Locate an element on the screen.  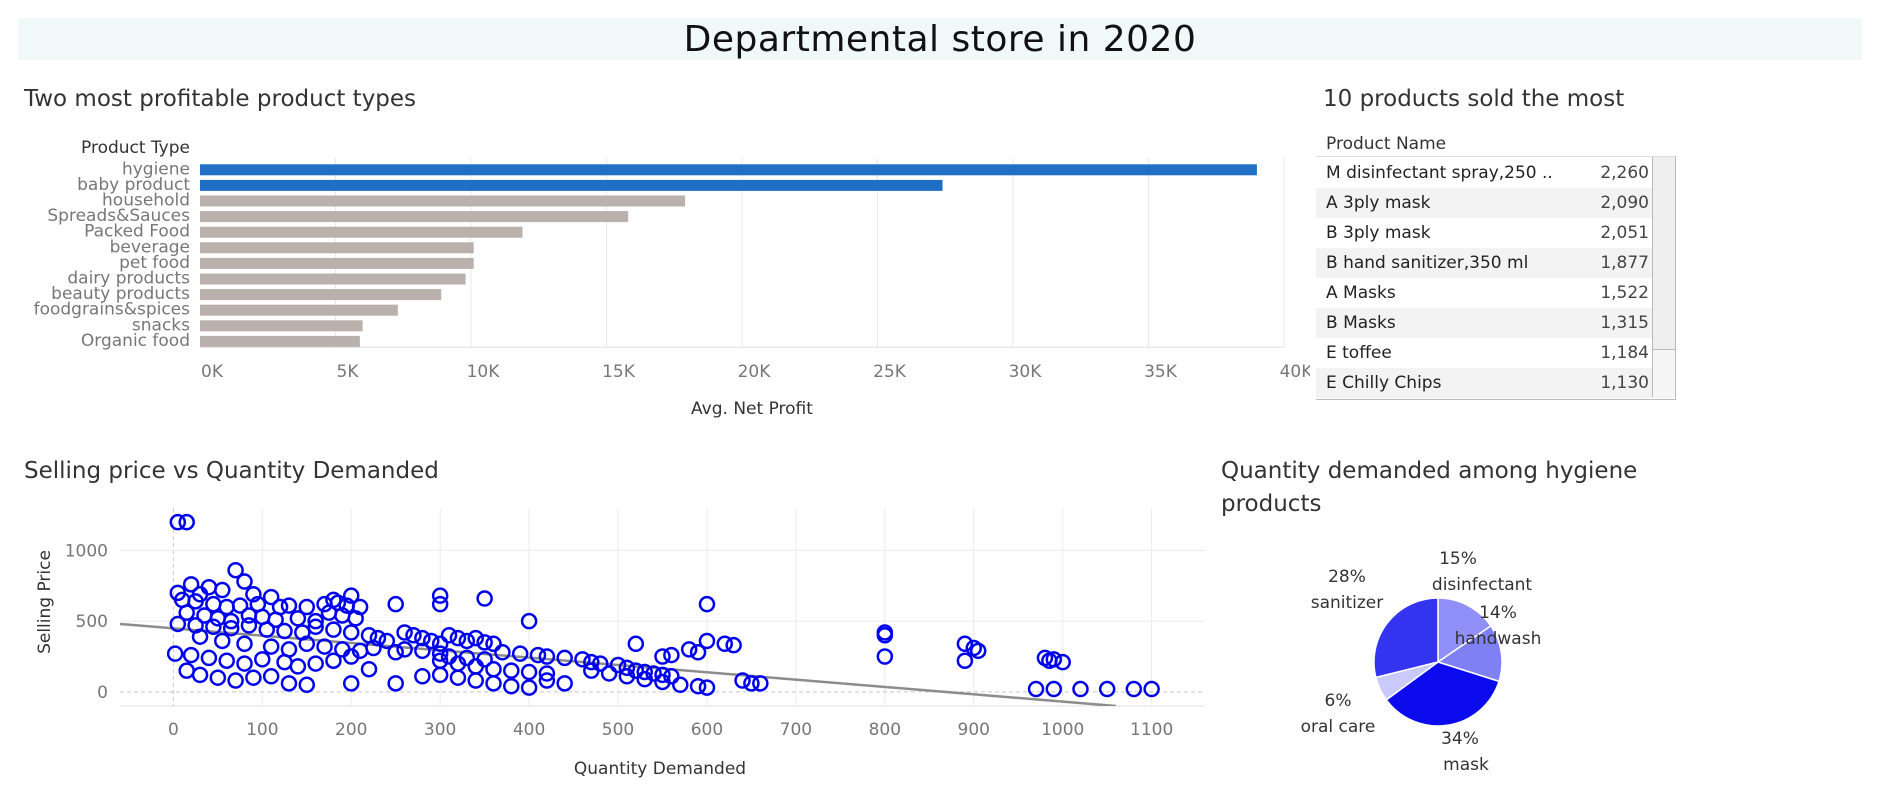
table-row: B hand sanitizer,350 ml 1,877 is located at coordinates (1495, 263).